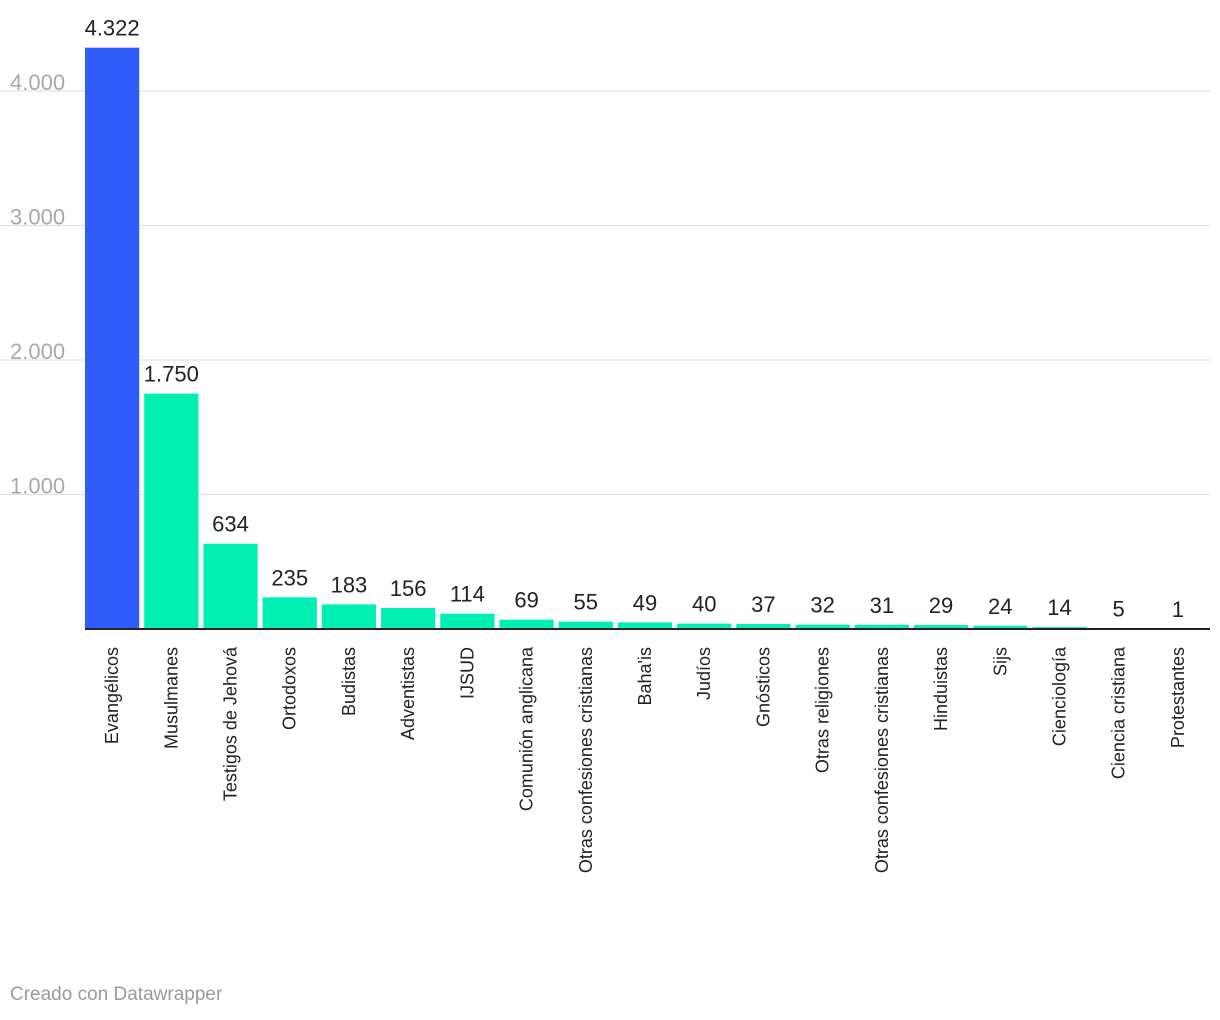 The height and width of the screenshot is (1020, 1220). I want to click on value-label: 235, so click(289, 577).